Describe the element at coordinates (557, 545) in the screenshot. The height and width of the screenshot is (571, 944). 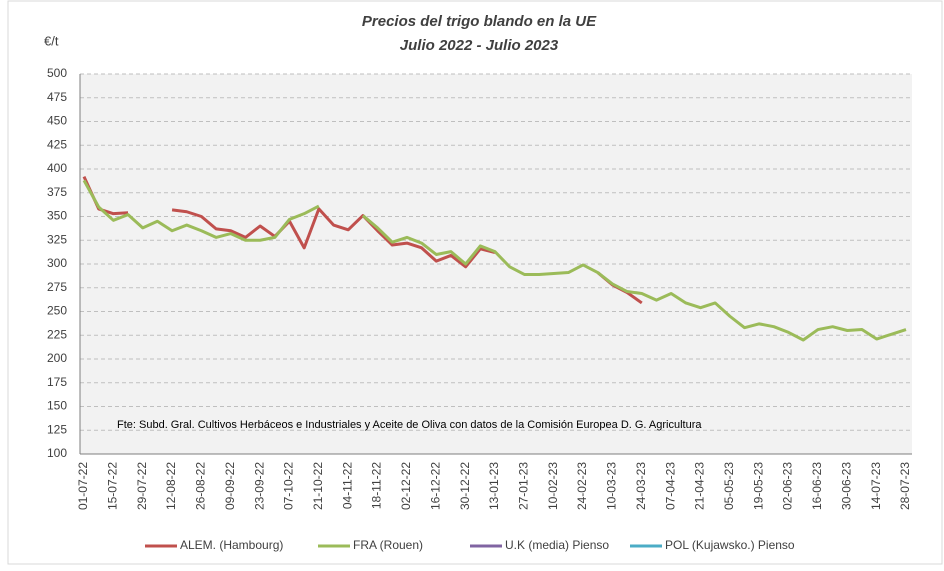
I see `legend-label: U.K (media) Pienso` at that location.